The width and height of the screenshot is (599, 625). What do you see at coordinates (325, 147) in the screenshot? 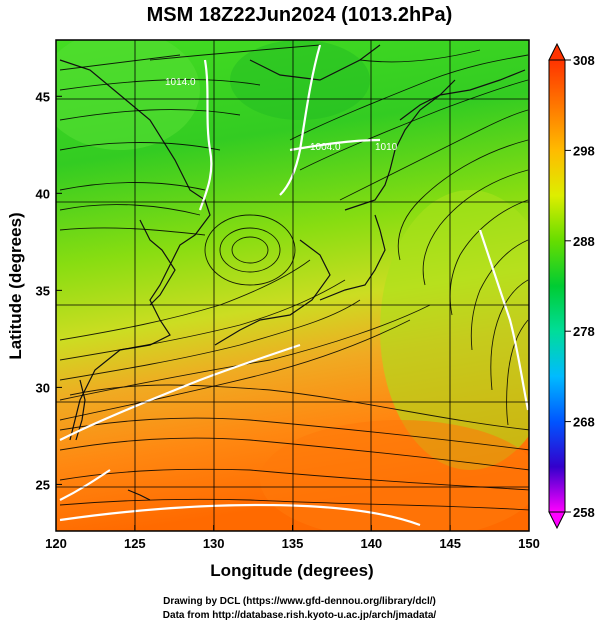
I see `isobar-label-2: 1004.0` at bounding box center [325, 147].